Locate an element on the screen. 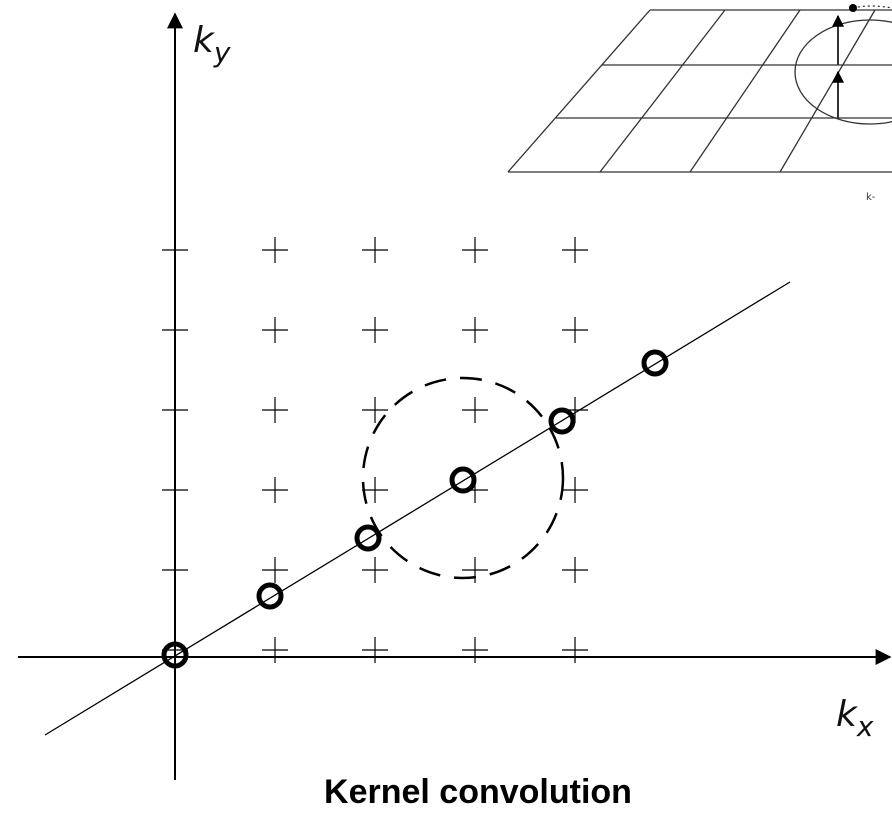 Image resolution: width=892 pixels, height=818 pixels. y-axis-label: ky is located at coordinates (212, 44).